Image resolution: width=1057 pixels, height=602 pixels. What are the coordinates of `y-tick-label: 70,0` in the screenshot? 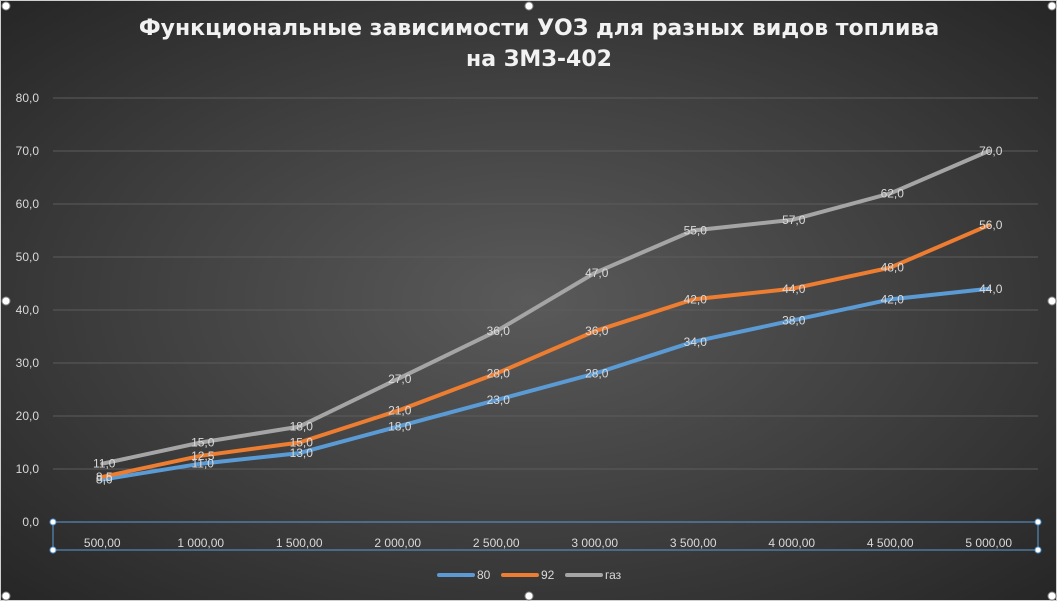 It's located at (28, 151).